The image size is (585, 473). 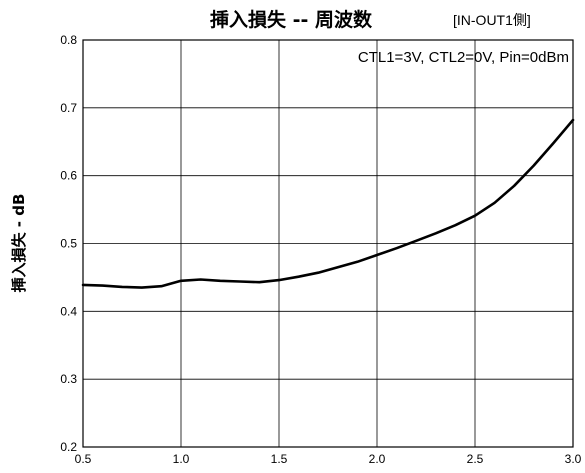 What do you see at coordinates (181, 459) in the screenshot?
I see `x-tick-label: 1.0` at bounding box center [181, 459].